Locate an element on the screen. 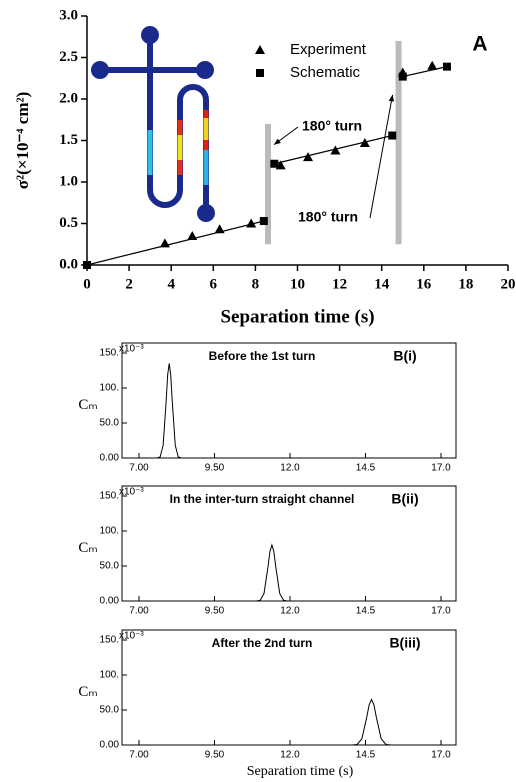  x-tick-label: 20 is located at coordinates (508, 284).